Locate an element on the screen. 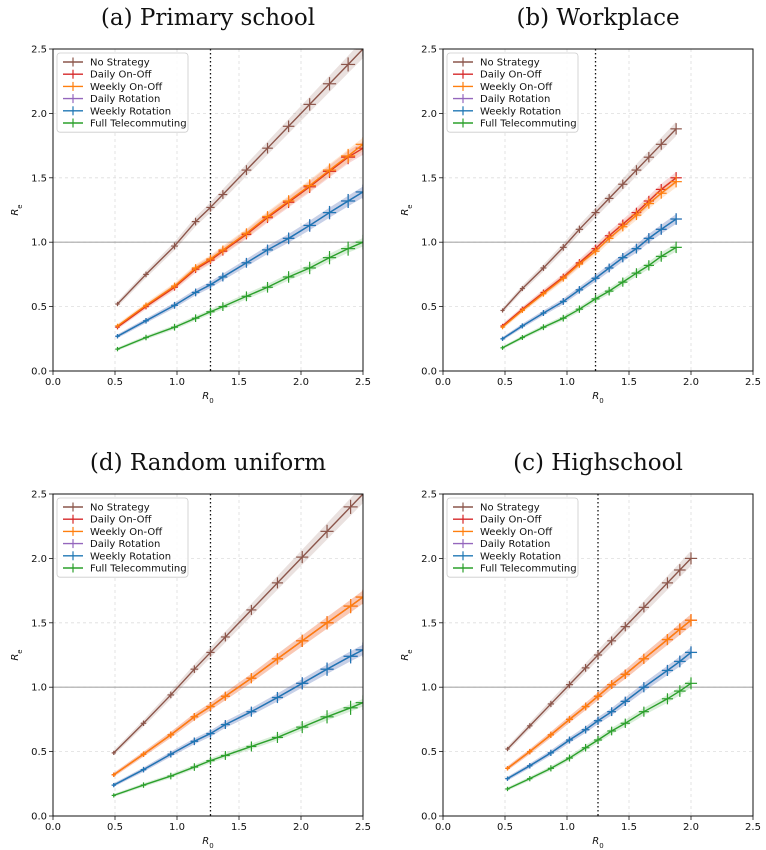  series-weekly-on-off is located at coordinates (237, 683).